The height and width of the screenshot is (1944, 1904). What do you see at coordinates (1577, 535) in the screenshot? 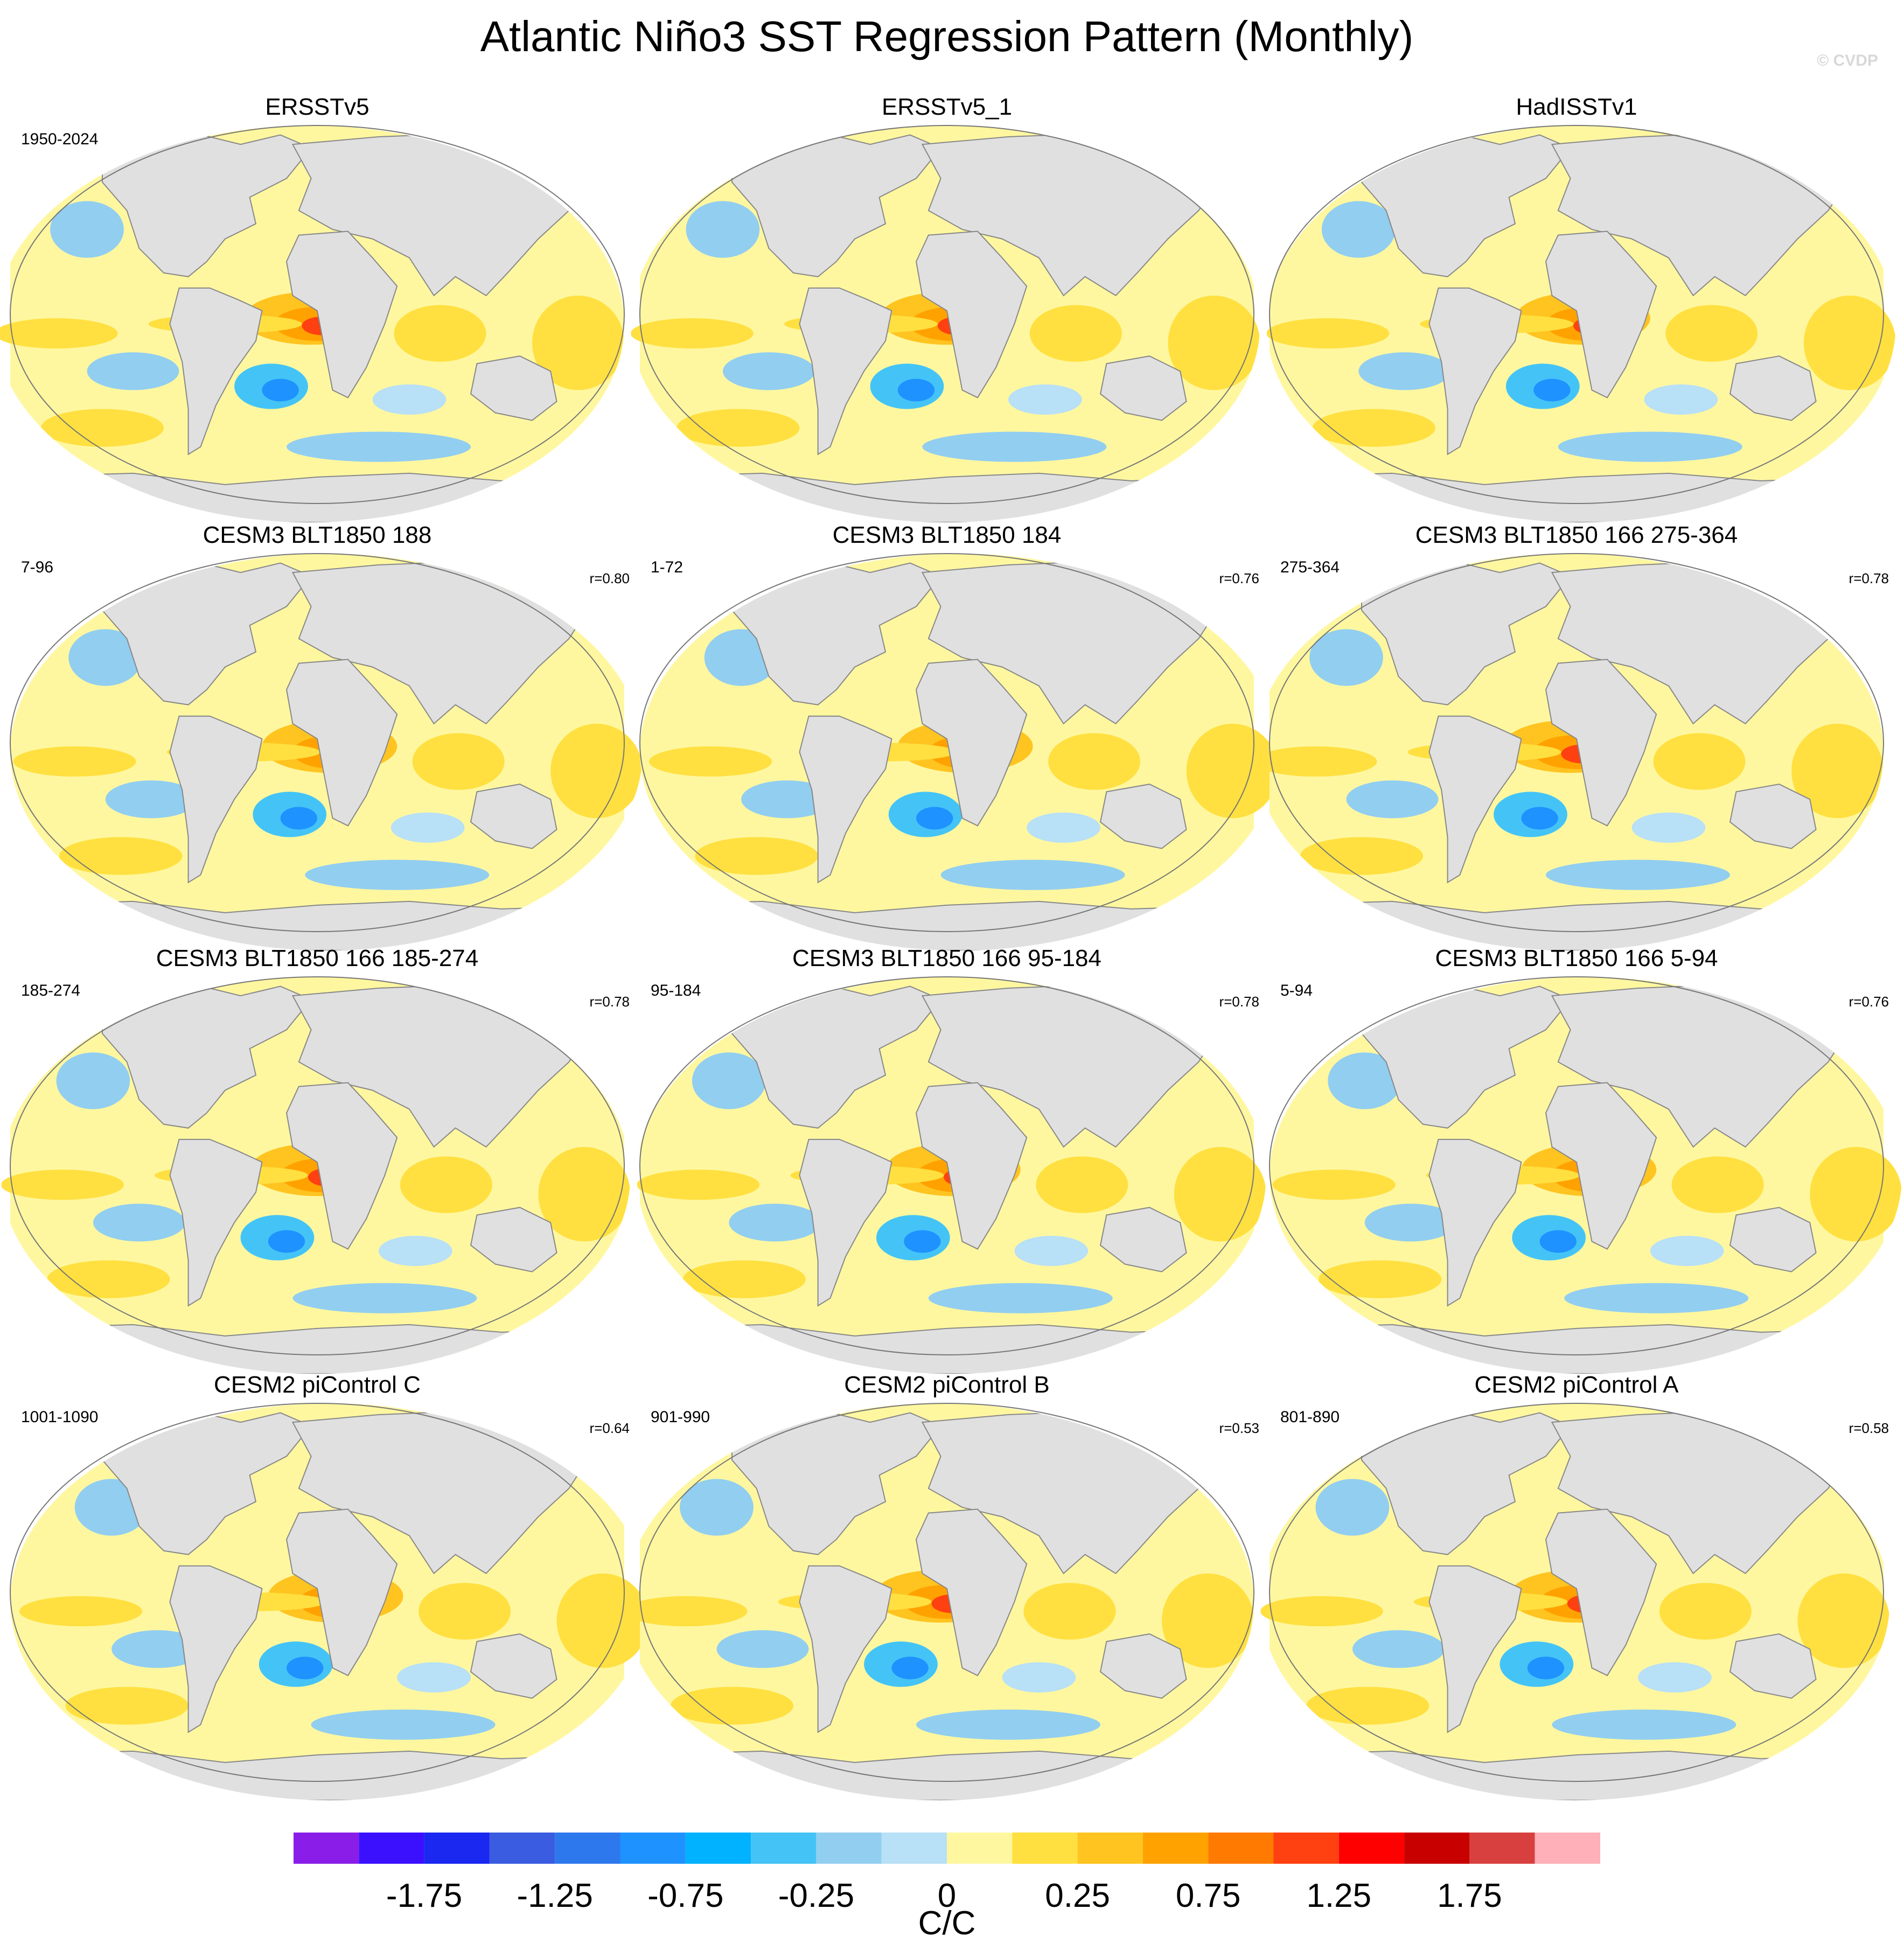
I see `panel-title: CESM3 BLT1850 166 275-364` at bounding box center [1577, 535].